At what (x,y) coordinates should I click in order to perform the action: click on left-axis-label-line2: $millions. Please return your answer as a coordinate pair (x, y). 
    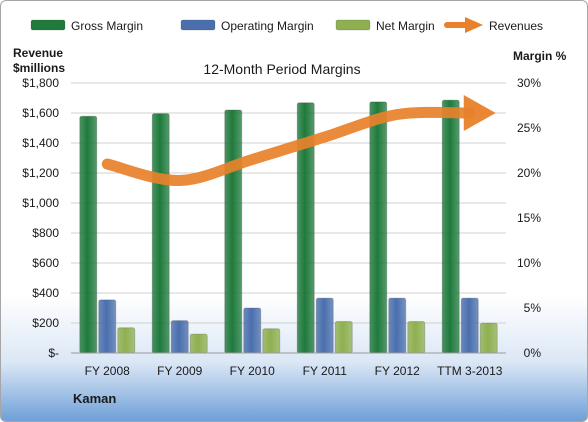
    Looking at the image, I should click on (39, 68).